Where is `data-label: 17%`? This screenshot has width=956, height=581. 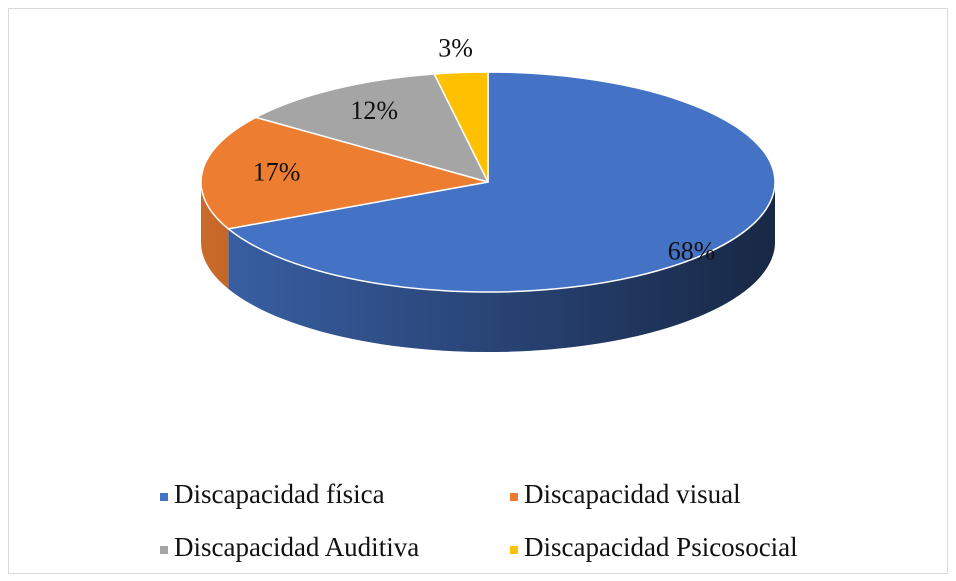
data-label: 17% is located at coordinates (277, 171).